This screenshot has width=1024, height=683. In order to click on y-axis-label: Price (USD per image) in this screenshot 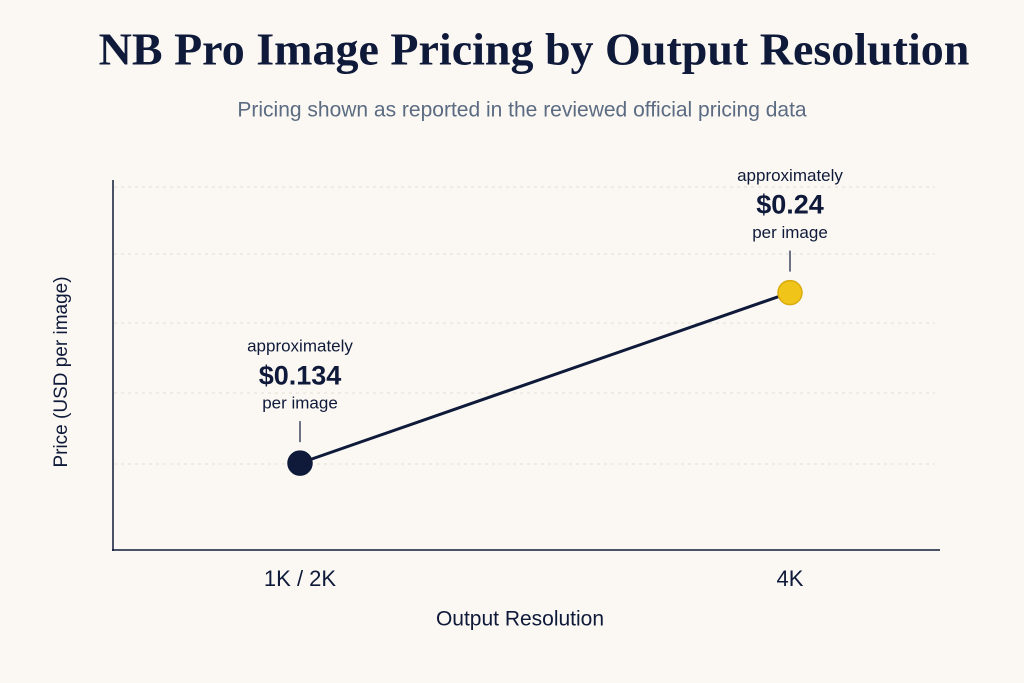, I will do `click(61, 371)`.